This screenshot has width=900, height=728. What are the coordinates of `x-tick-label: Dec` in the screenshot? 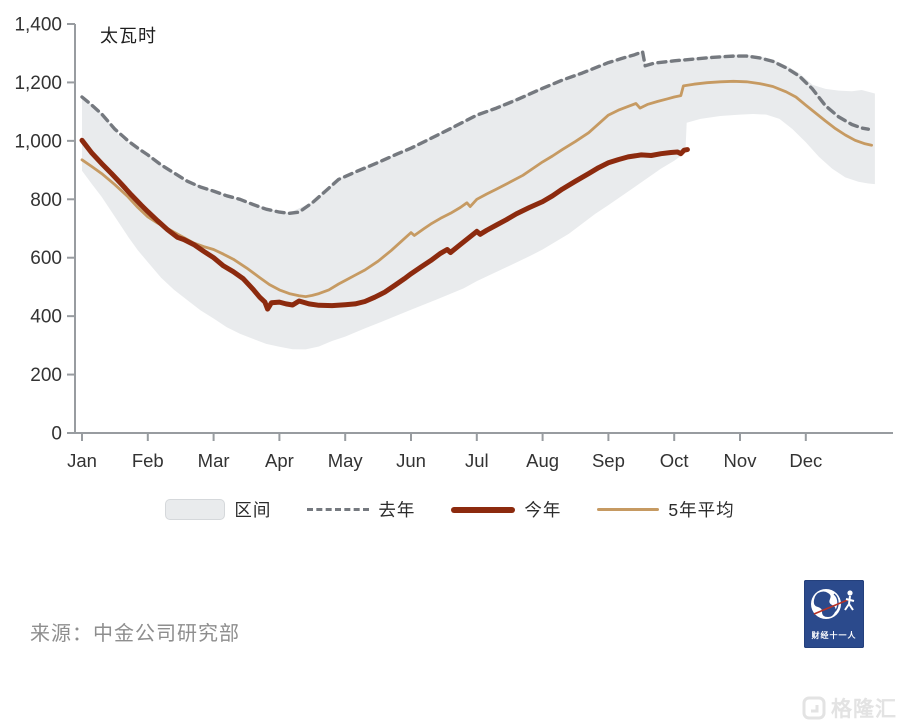 It's located at (805, 460).